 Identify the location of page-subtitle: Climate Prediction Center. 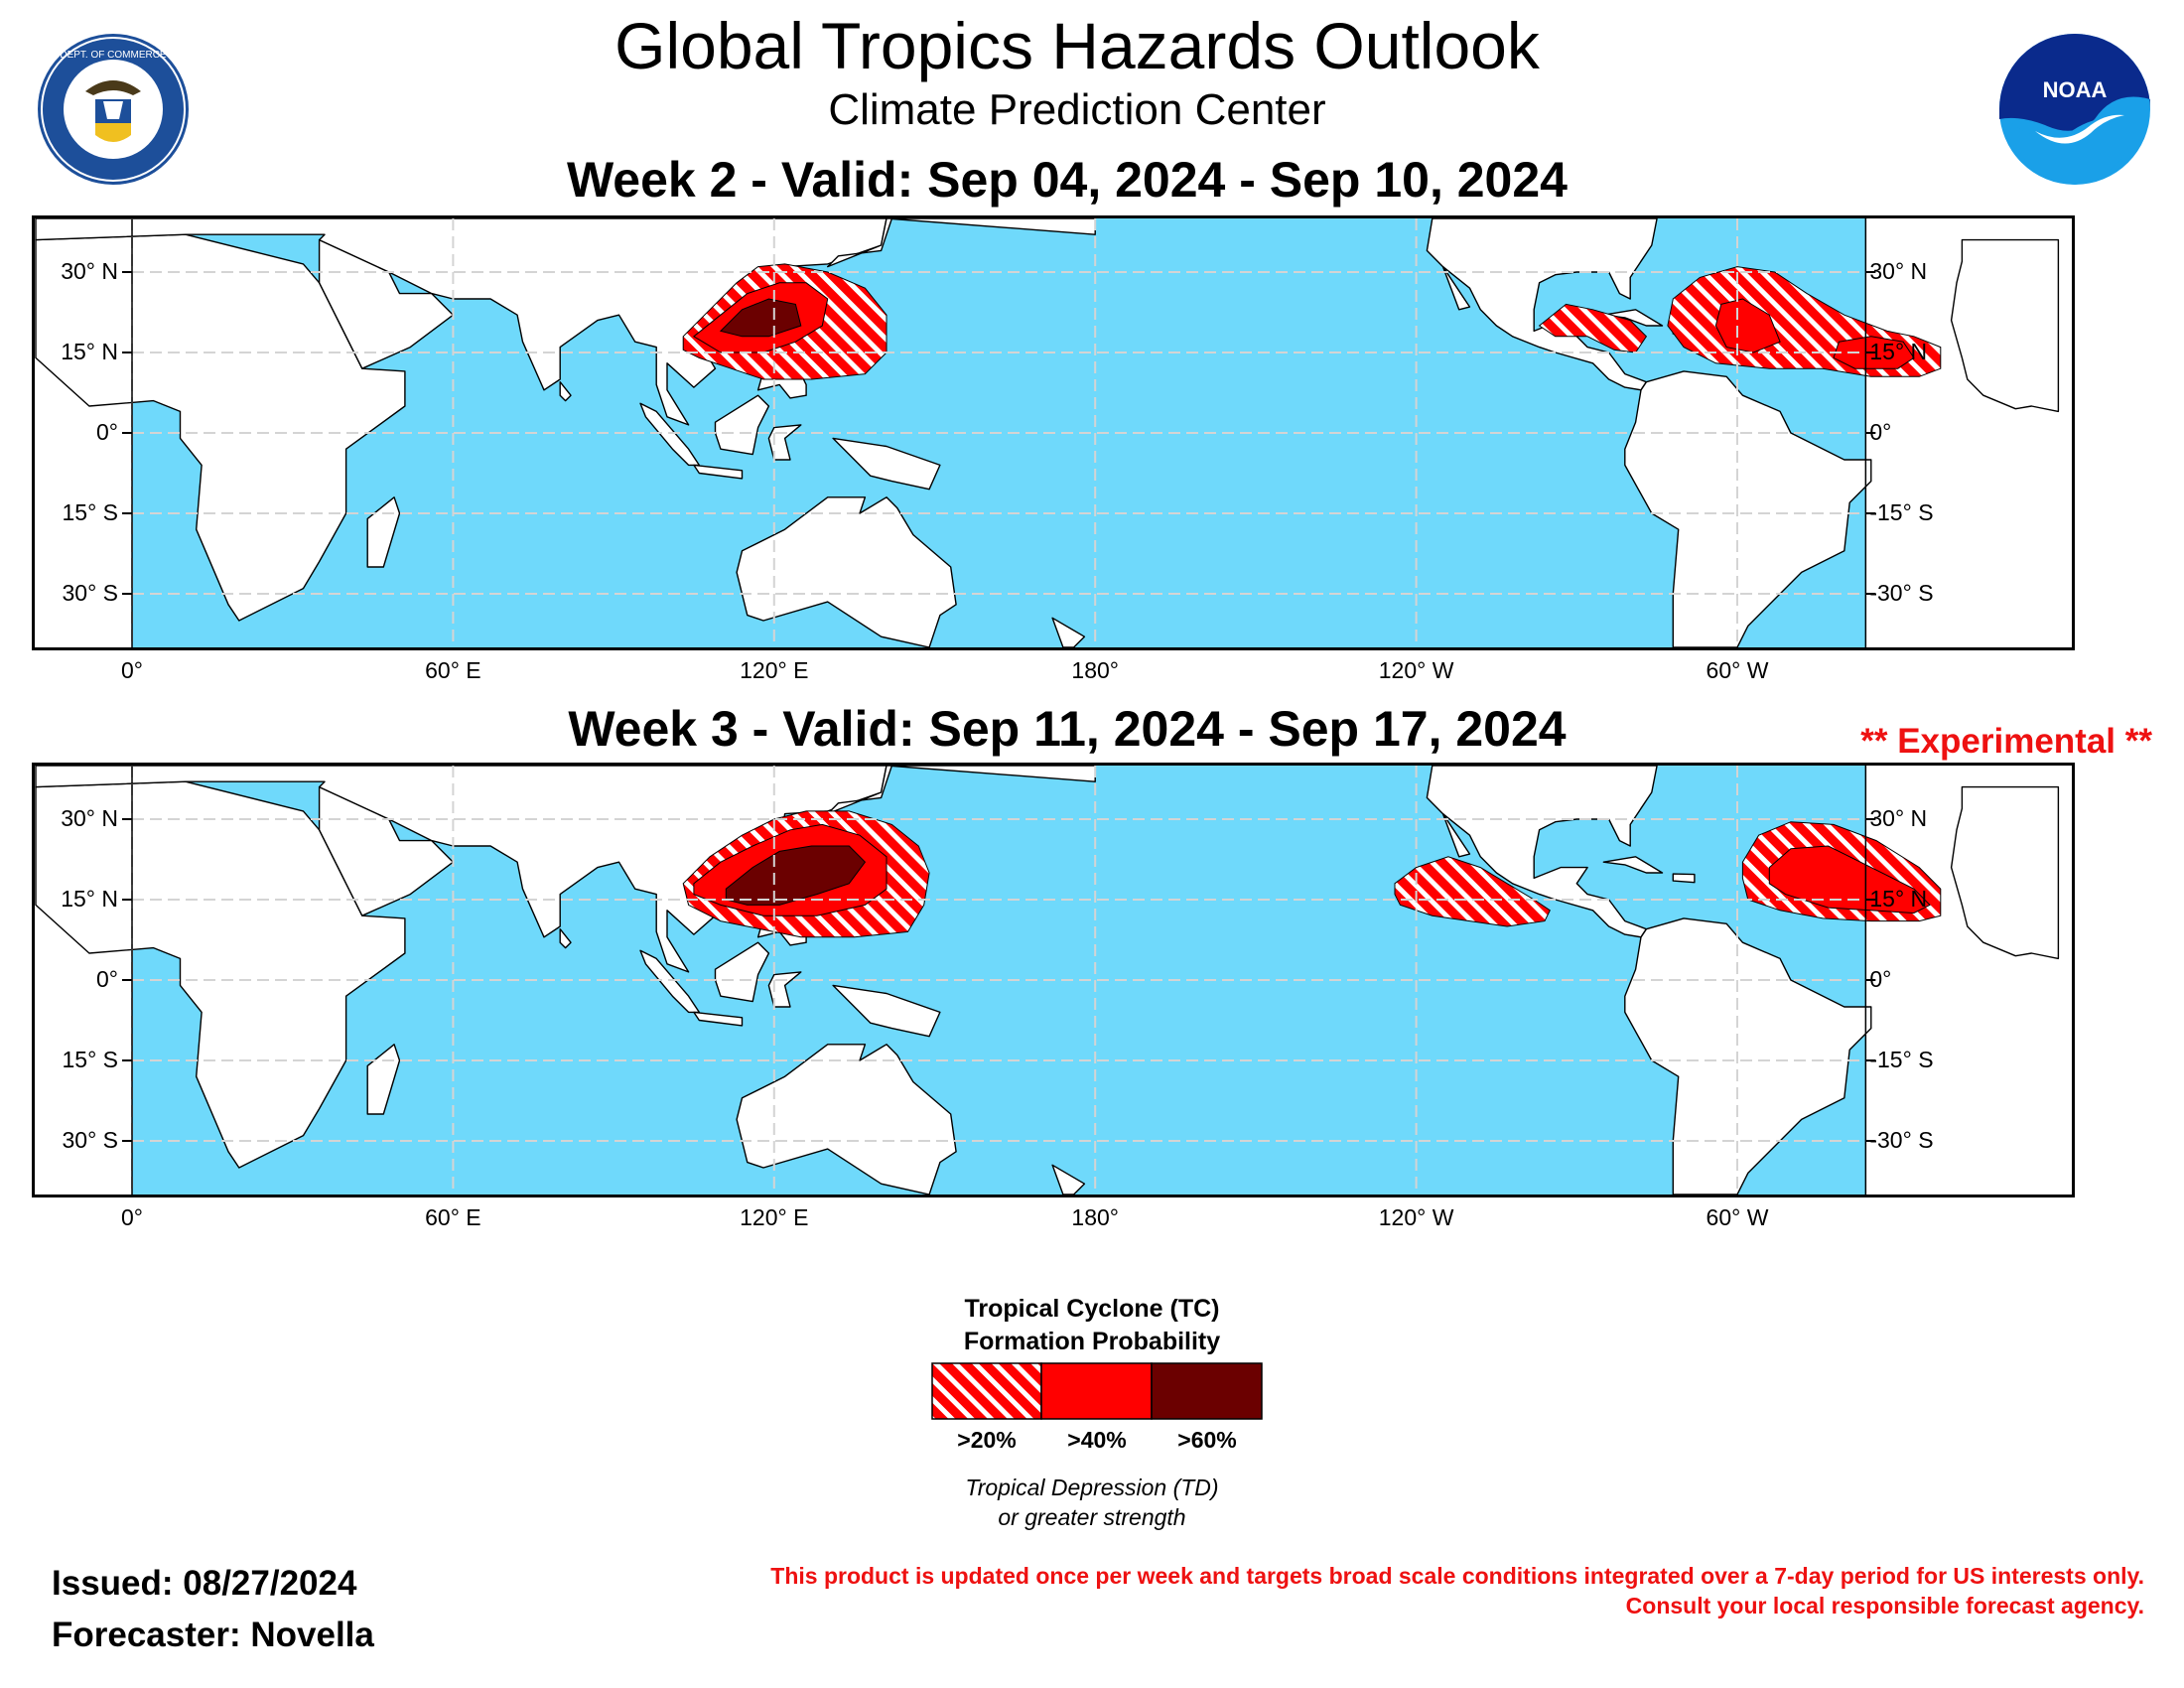
(1077, 109).